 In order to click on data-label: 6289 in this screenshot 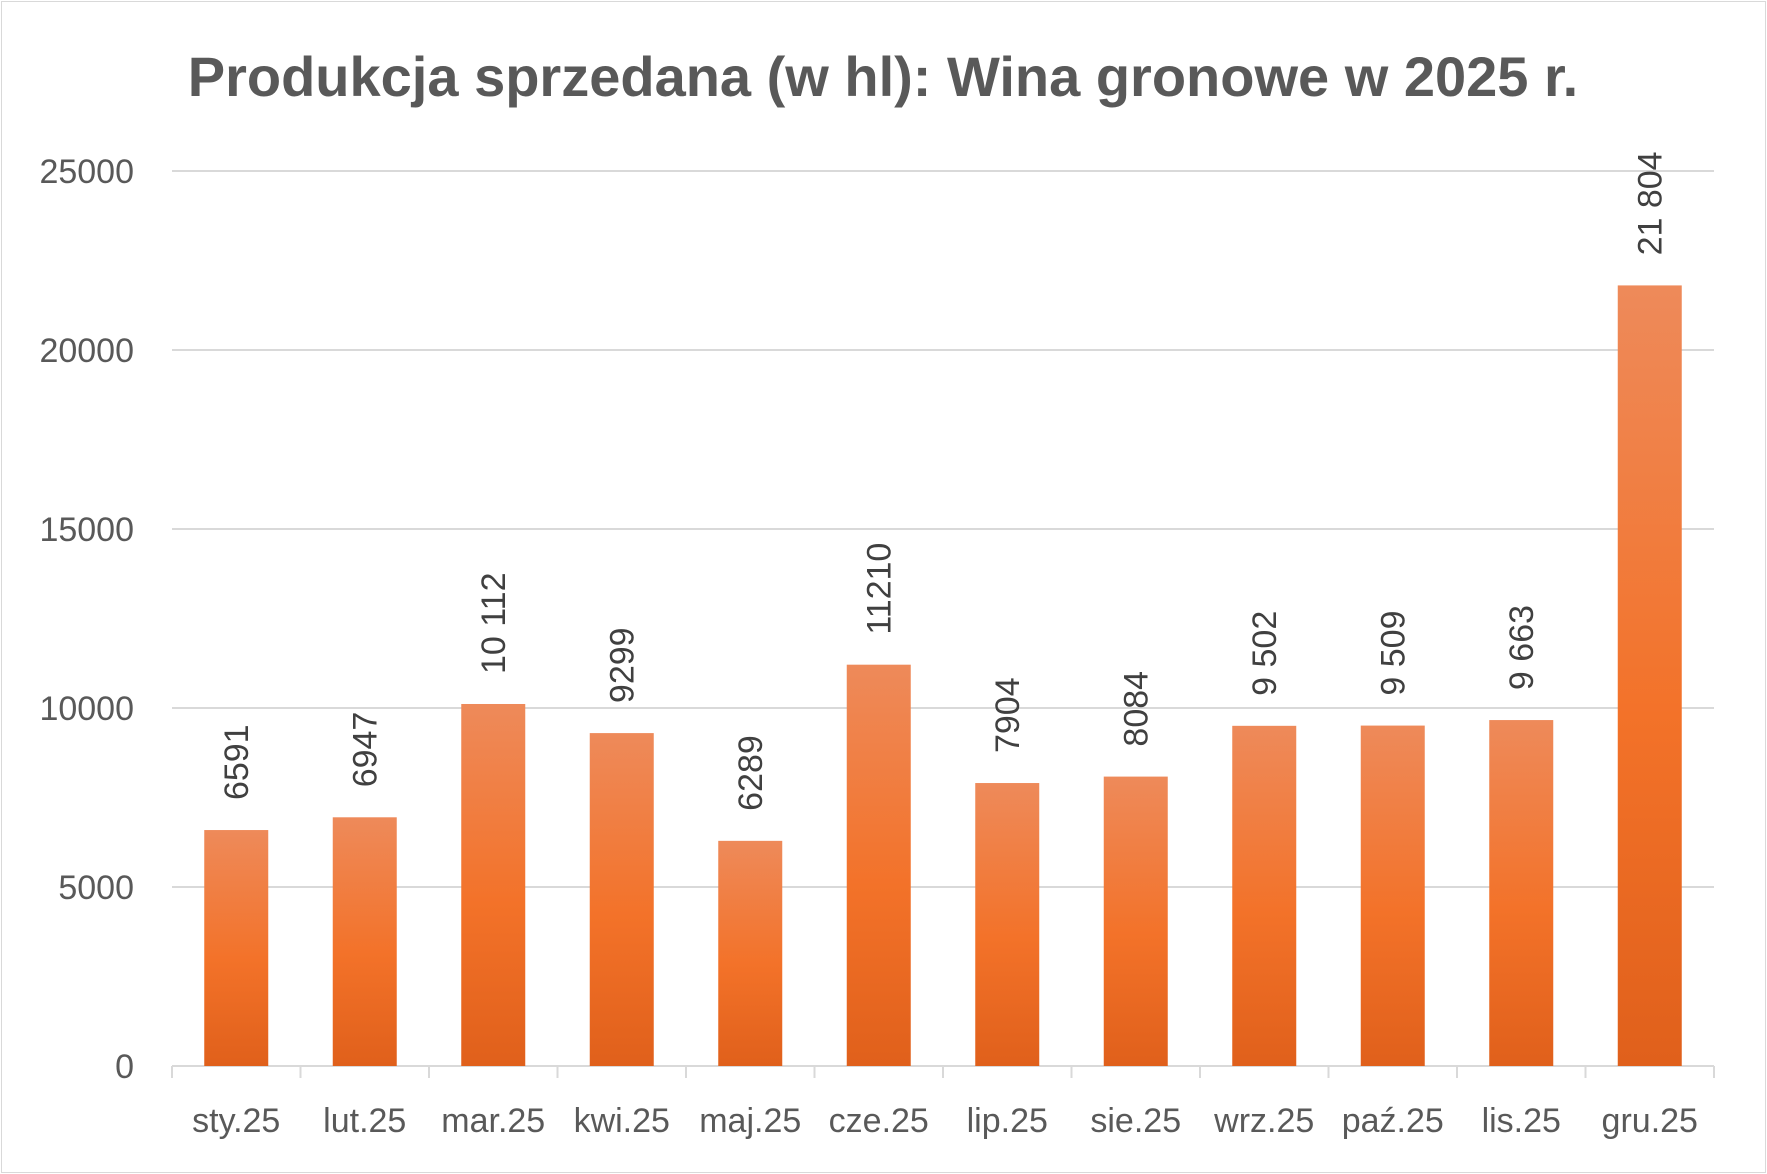, I will do `click(751, 773)`.